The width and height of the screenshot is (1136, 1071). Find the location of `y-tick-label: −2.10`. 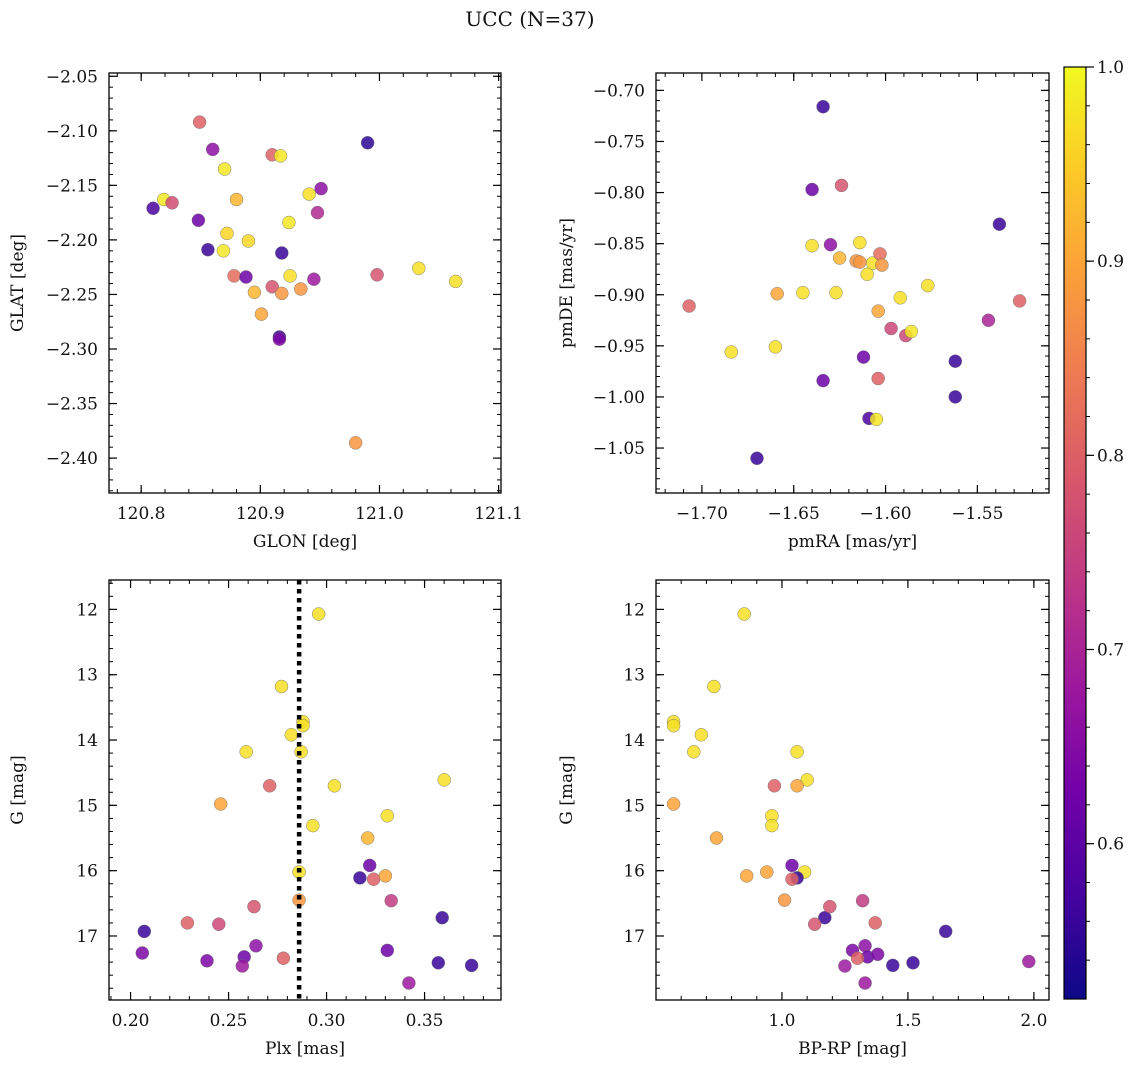

y-tick-label: −2.10 is located at coordinates (72, 132).